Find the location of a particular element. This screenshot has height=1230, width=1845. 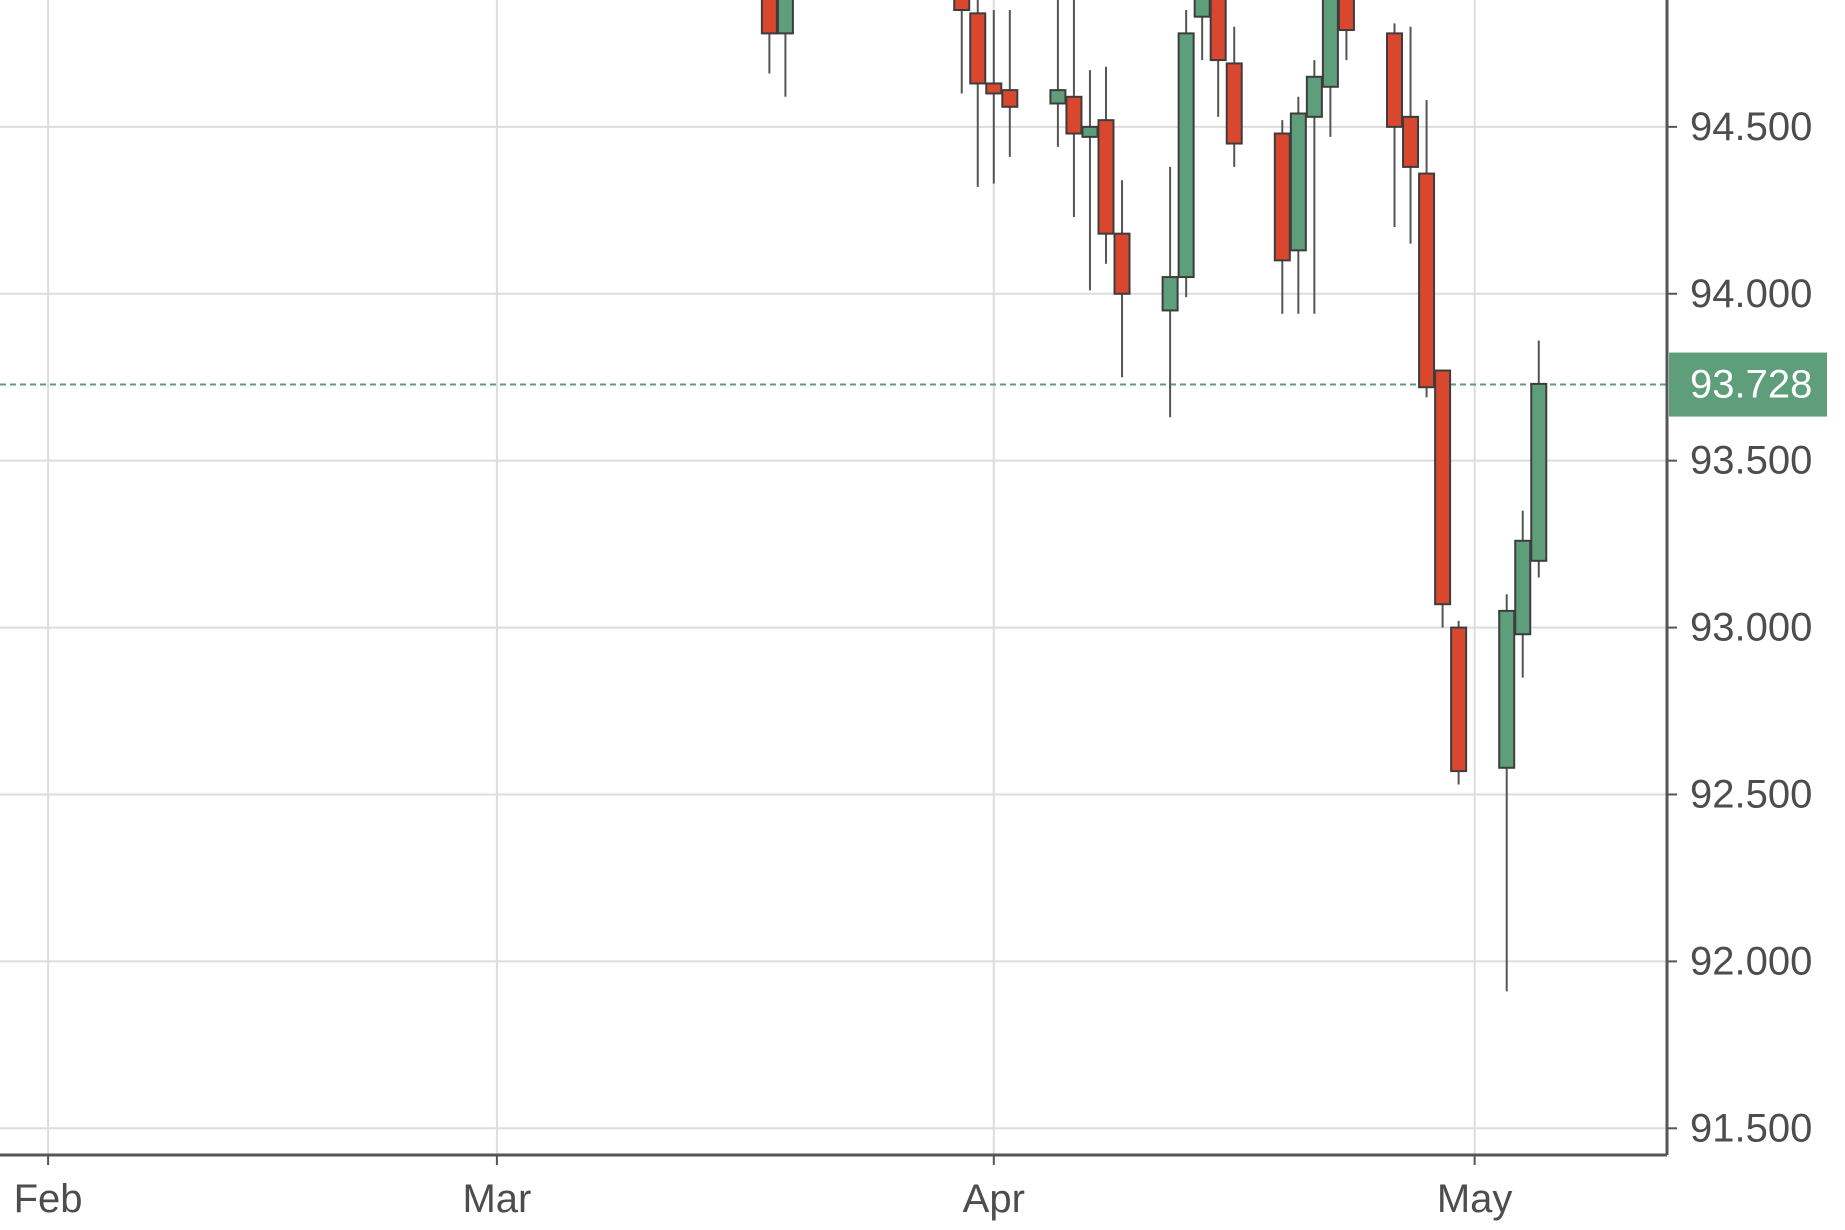

y-tick-label: 93.500 is located at coordinates (1751, 461).